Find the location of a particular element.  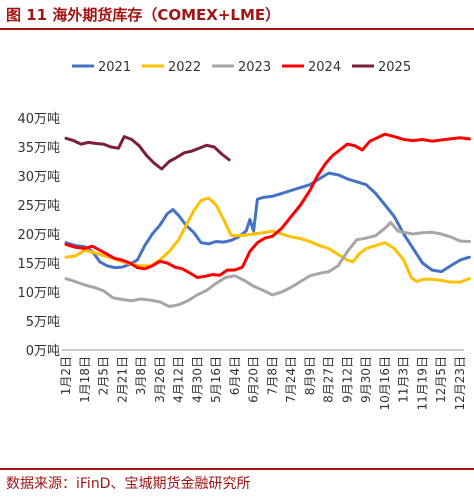

chart-title: 图 11 海外期货库存（COMEX+LME） is located at coordinates (143, 15).